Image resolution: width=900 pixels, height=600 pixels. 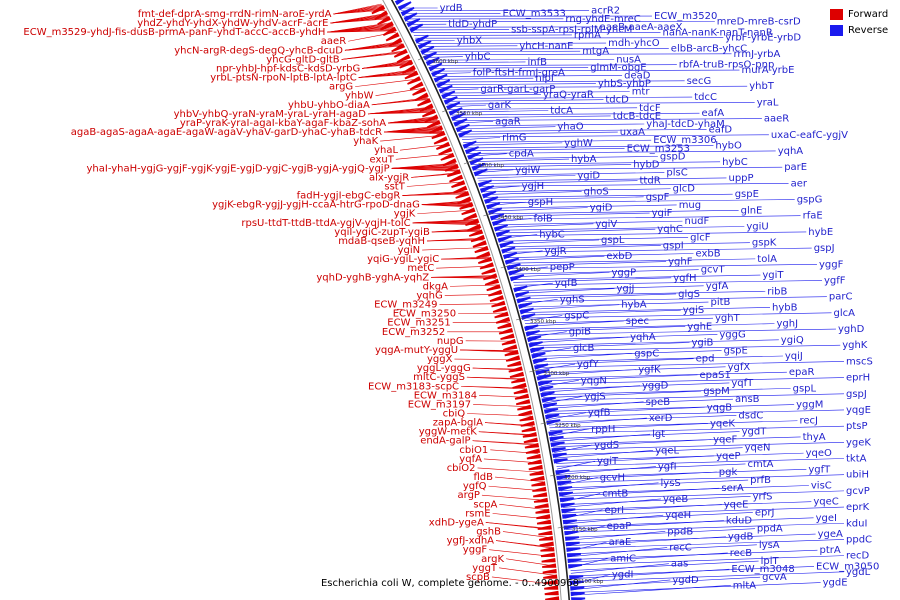 What do you see at coordinates (491, 166) in the screenshot?
I see `tick-label: 3500 kbp` at bounding box center [491, 166].